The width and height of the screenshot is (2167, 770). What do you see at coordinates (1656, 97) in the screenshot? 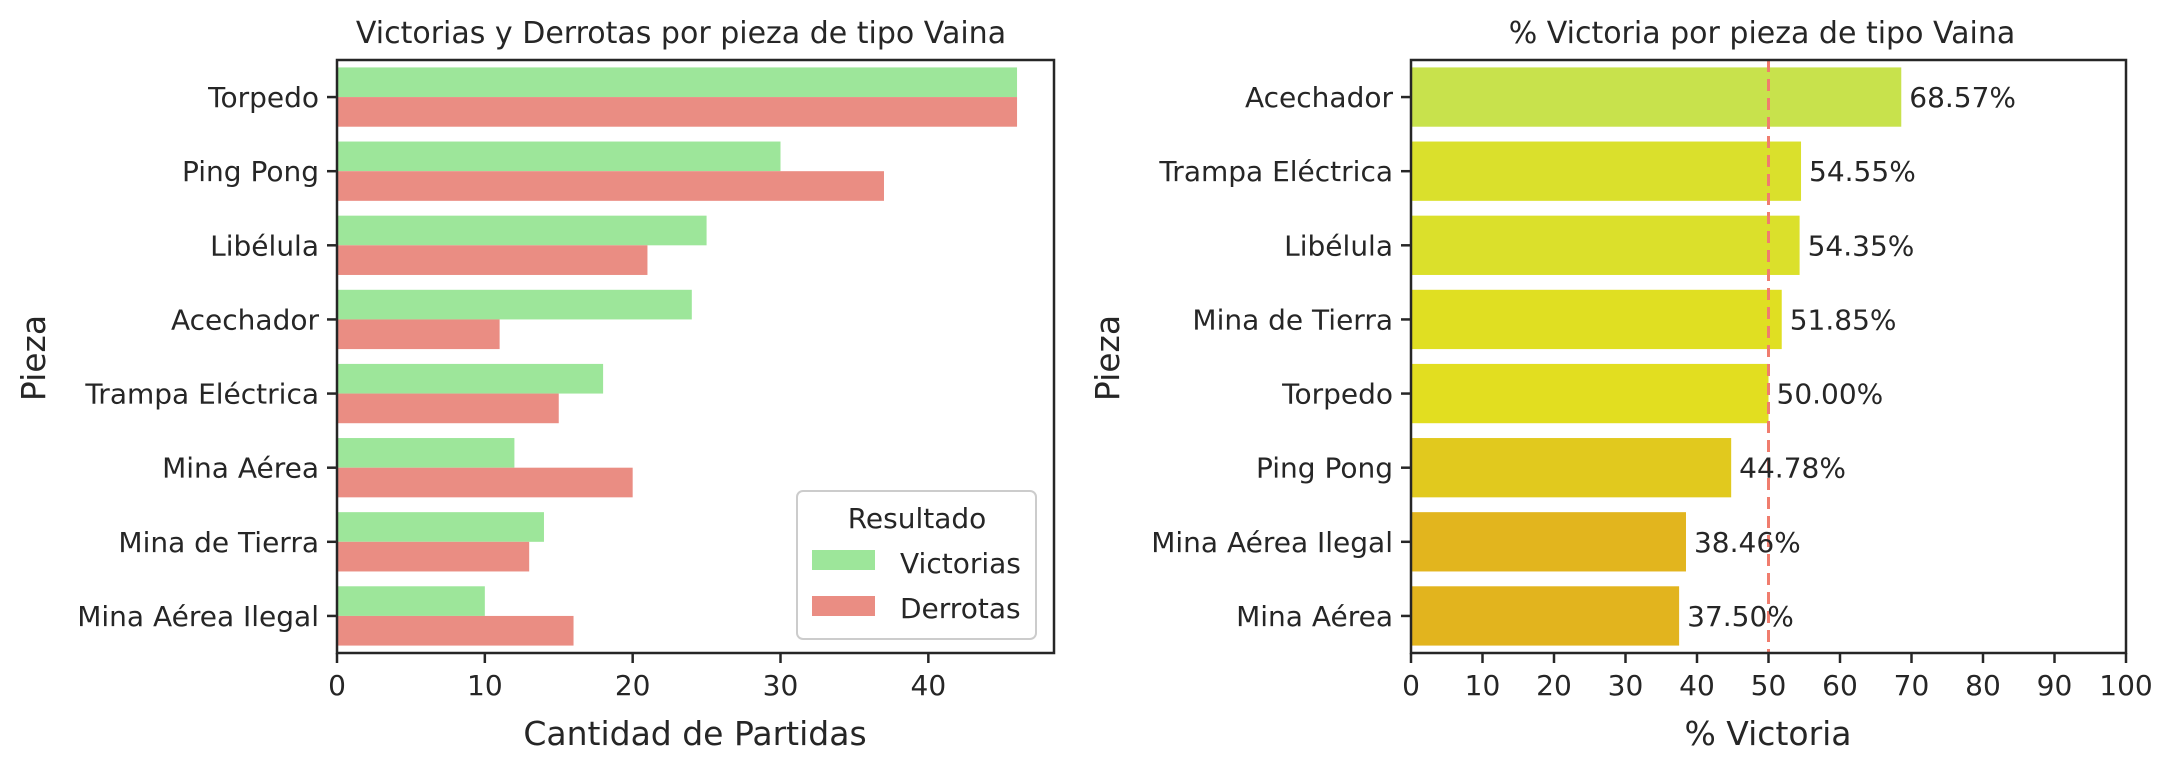
I see `bar-acechador` at bounding box center [1656, 97].